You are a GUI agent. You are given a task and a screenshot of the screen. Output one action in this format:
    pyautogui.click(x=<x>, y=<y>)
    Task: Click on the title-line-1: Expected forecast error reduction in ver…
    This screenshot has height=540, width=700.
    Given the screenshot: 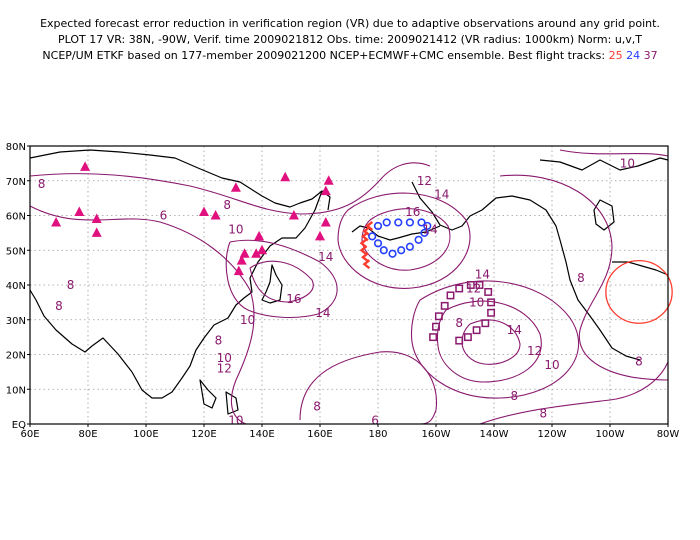 What is the action you would take?
    pyautogui.click(x=350, y=23)
    